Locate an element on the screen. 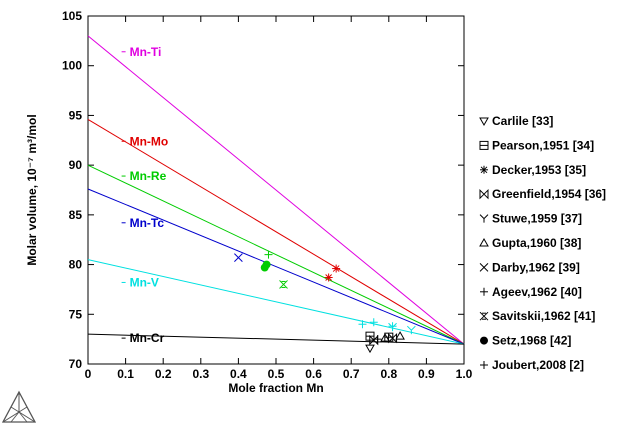 The width and height of the screenshot is (622, 434). legend-marker-x-hash is located at coordinates (484, 316).